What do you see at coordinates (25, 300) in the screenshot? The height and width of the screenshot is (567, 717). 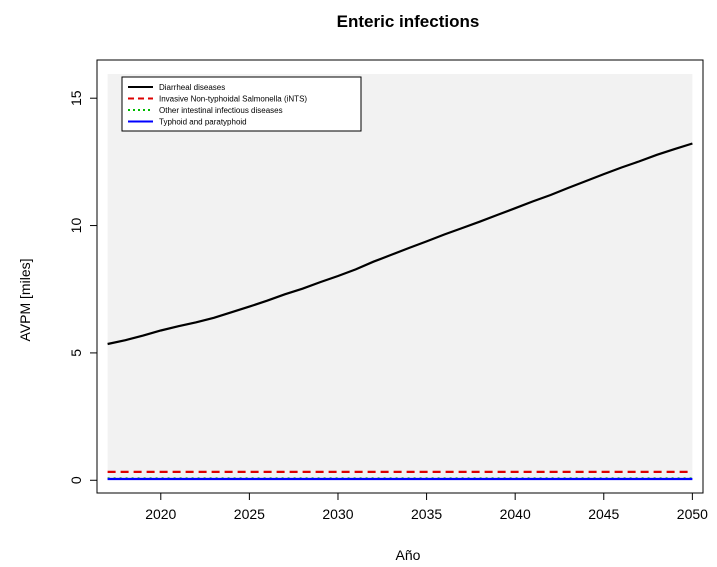 I see `y-axis-label: AVPM [miles]` at bounding box center [25, 300].